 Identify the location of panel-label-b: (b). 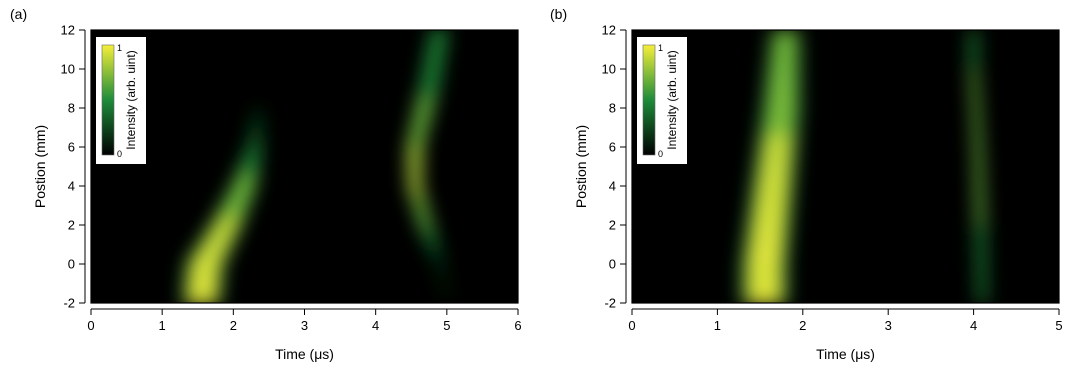
(559, 14).